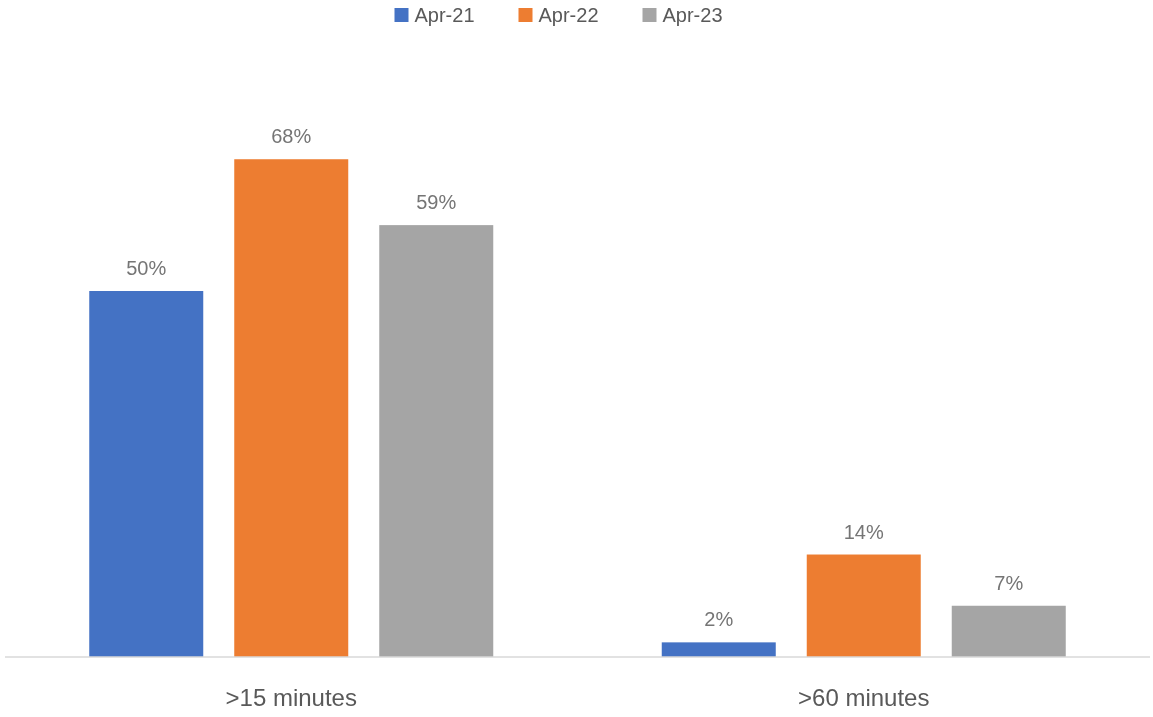  Describe the element at coordinates (436, 202) in the screenshot. I see `data-label: 59%` at that location.